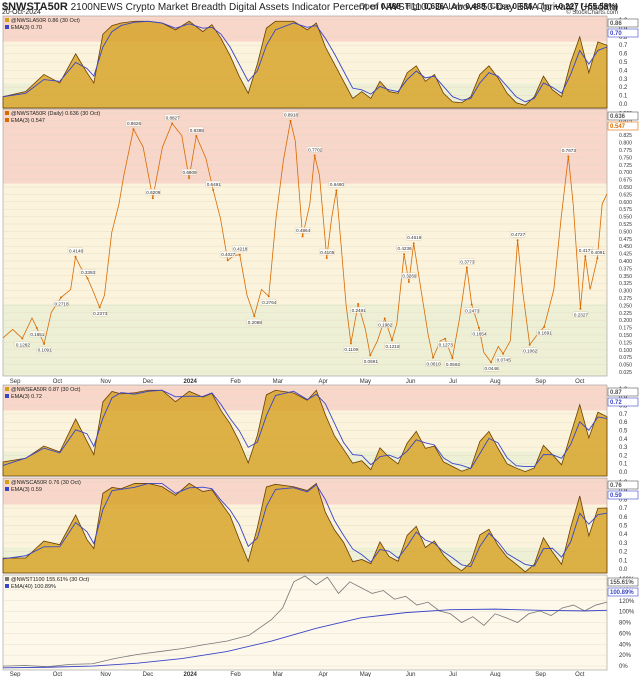 Image resolution: width=640 pixels, height=677 pixels. I want to click on y-tick-label: 0.150, so click(625, 336).